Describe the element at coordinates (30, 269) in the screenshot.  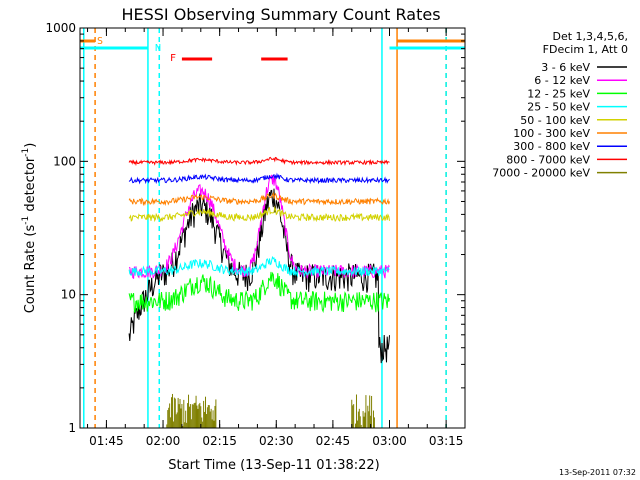
I see `y-axis-label-main: Count Rate (s` at that location.